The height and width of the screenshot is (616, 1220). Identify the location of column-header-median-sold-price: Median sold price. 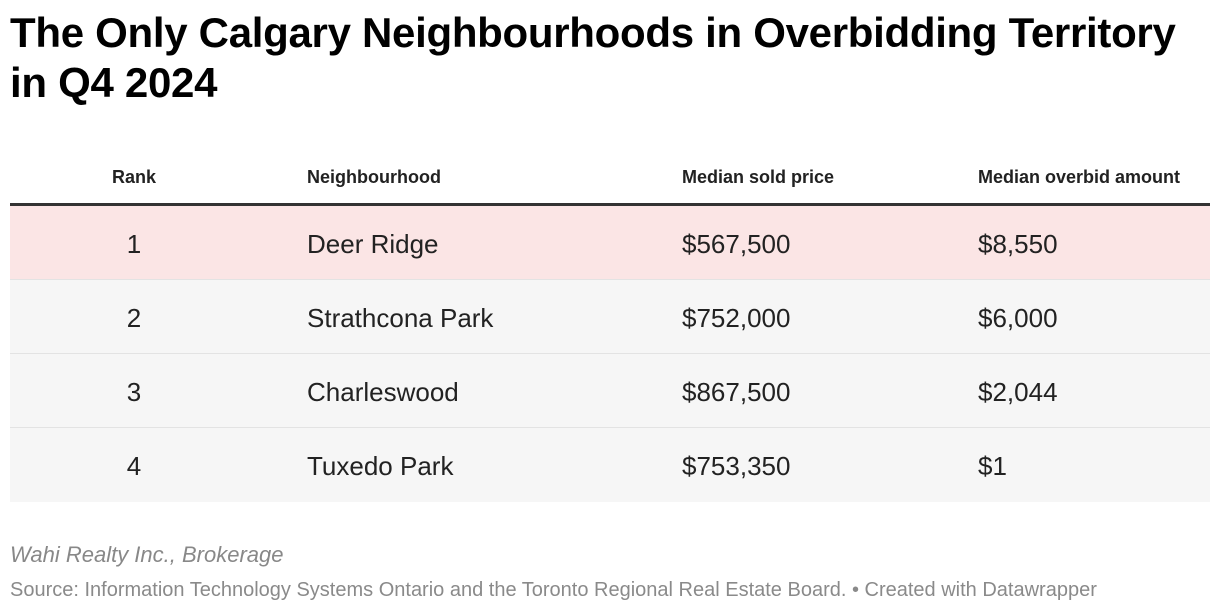
(758, 177).